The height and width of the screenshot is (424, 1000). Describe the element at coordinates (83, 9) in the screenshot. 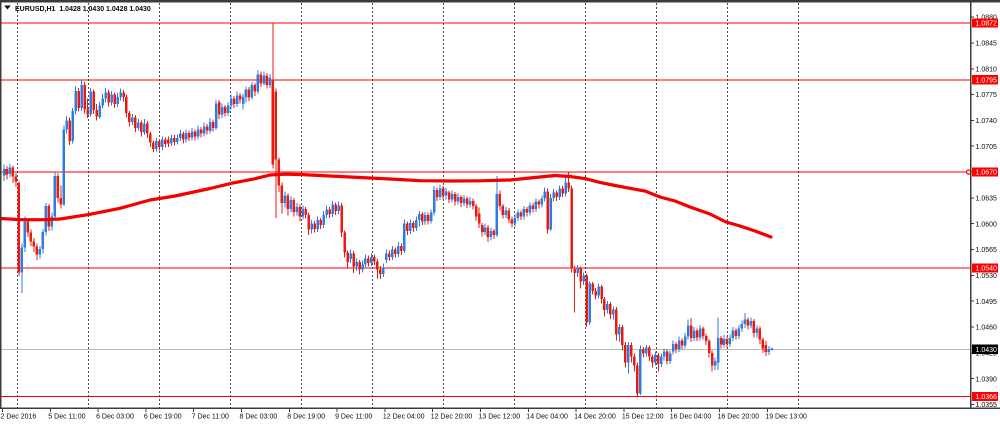

I see `svg-text:EURUSD,H1 1.0428 1.0430 1.042: EURUSD,H1 1.0428 1.0430 1.0428 1.0430` at that location.